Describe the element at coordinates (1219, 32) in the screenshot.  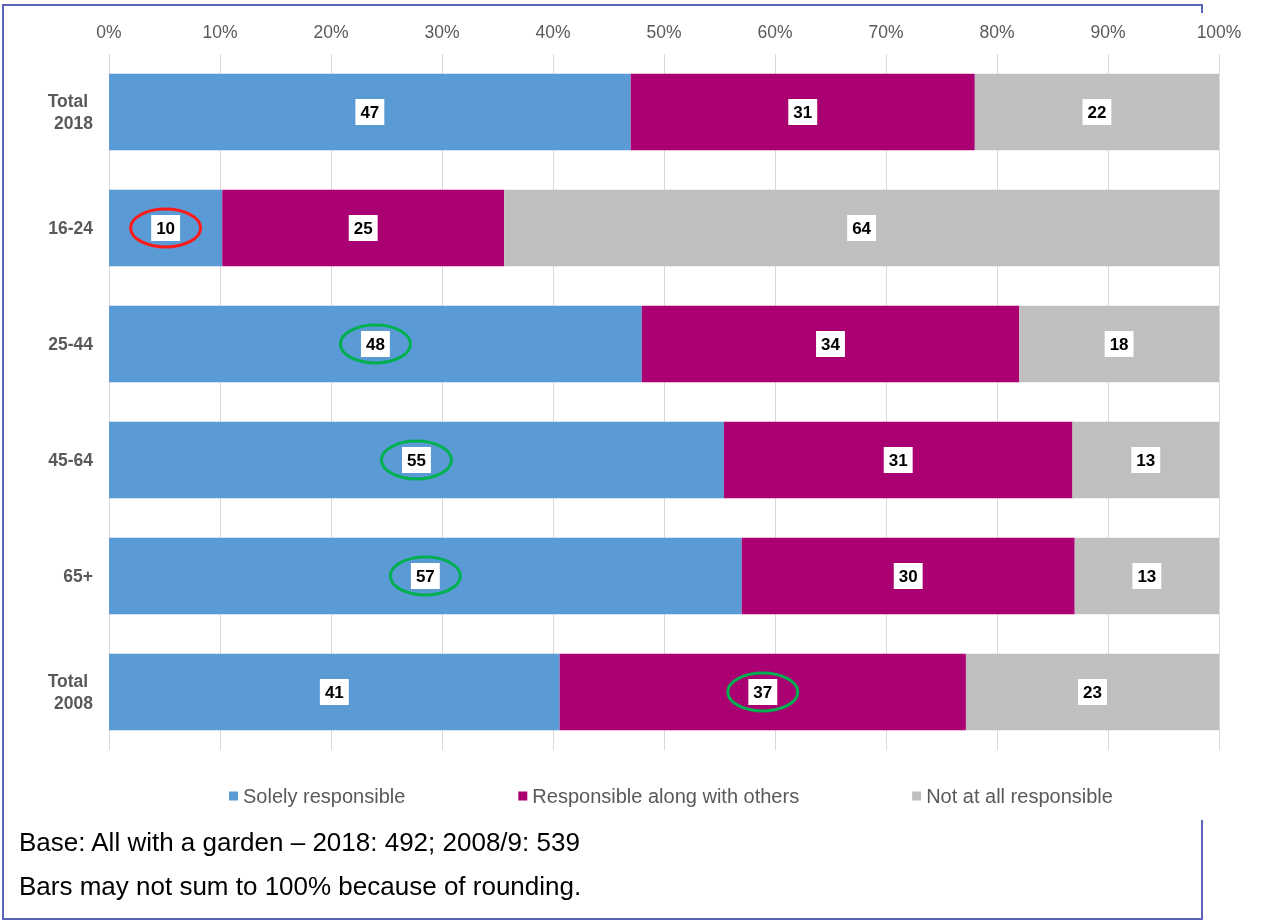
I see `x-tick-label: 100%` at that location.